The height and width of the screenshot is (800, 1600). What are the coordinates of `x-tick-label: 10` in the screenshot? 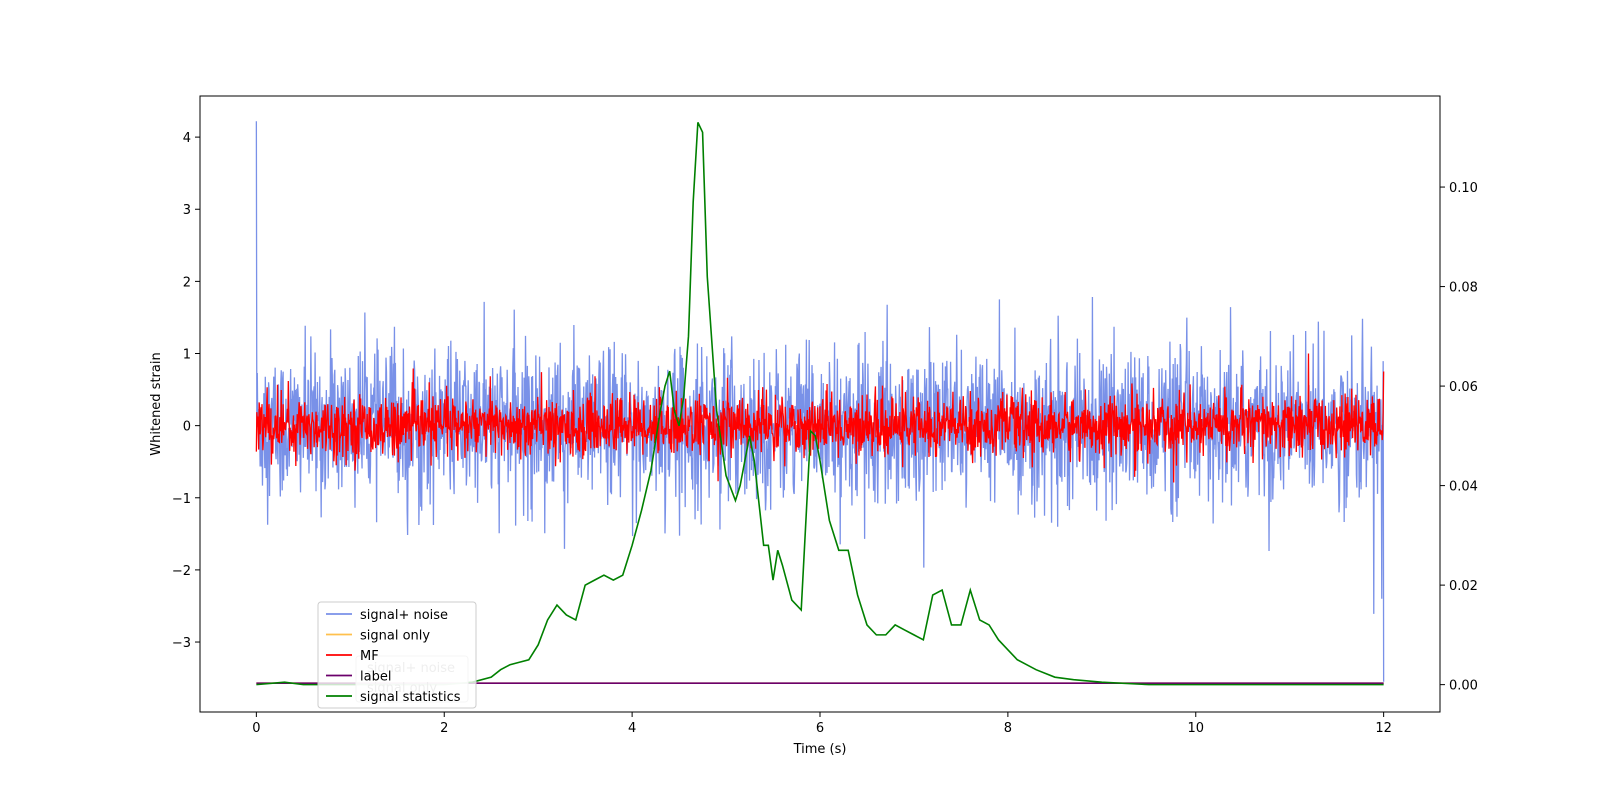 It's located at (1195, 728).